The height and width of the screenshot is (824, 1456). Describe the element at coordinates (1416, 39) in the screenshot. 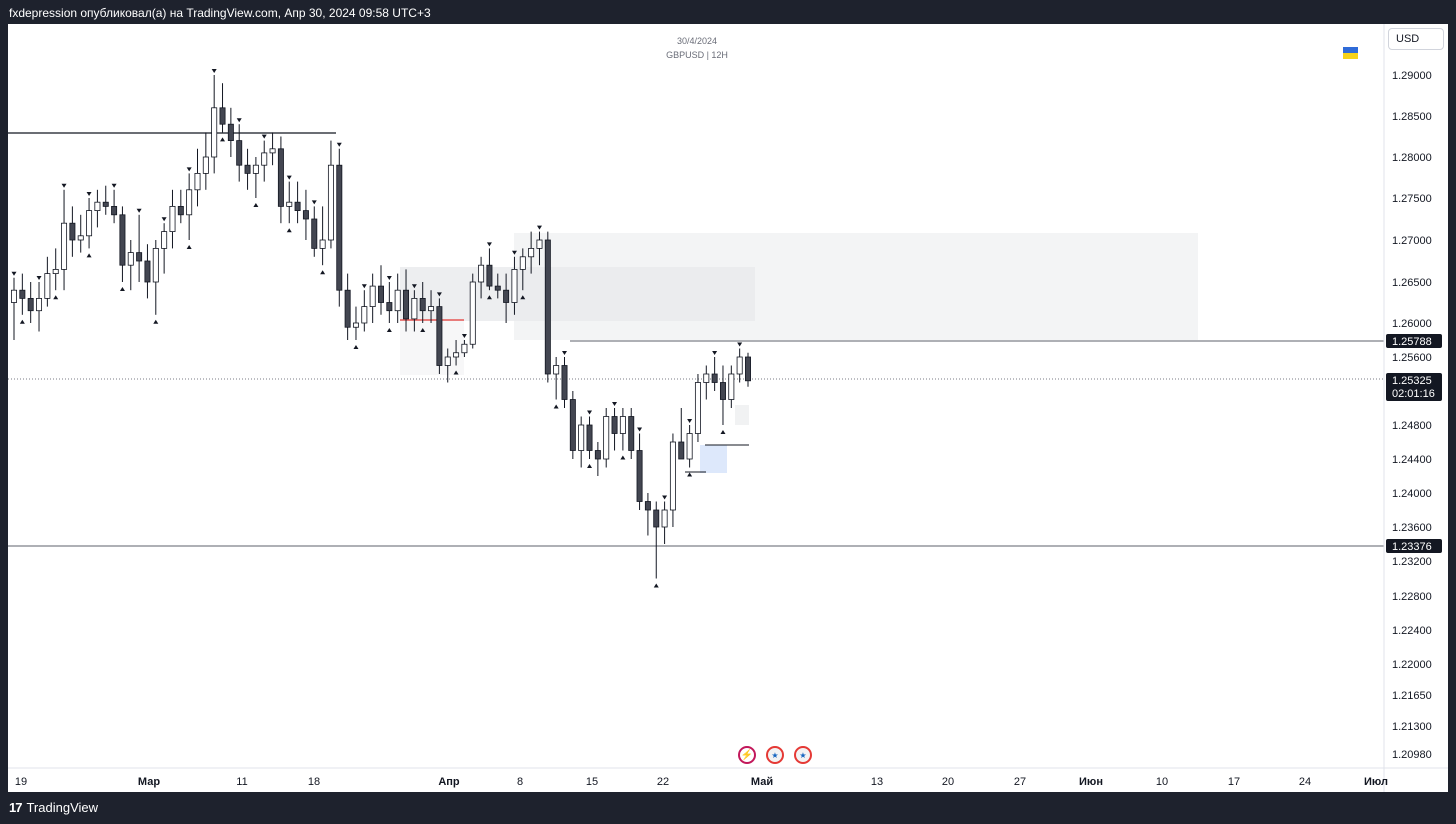

I see `currency-button: USD` at that location.